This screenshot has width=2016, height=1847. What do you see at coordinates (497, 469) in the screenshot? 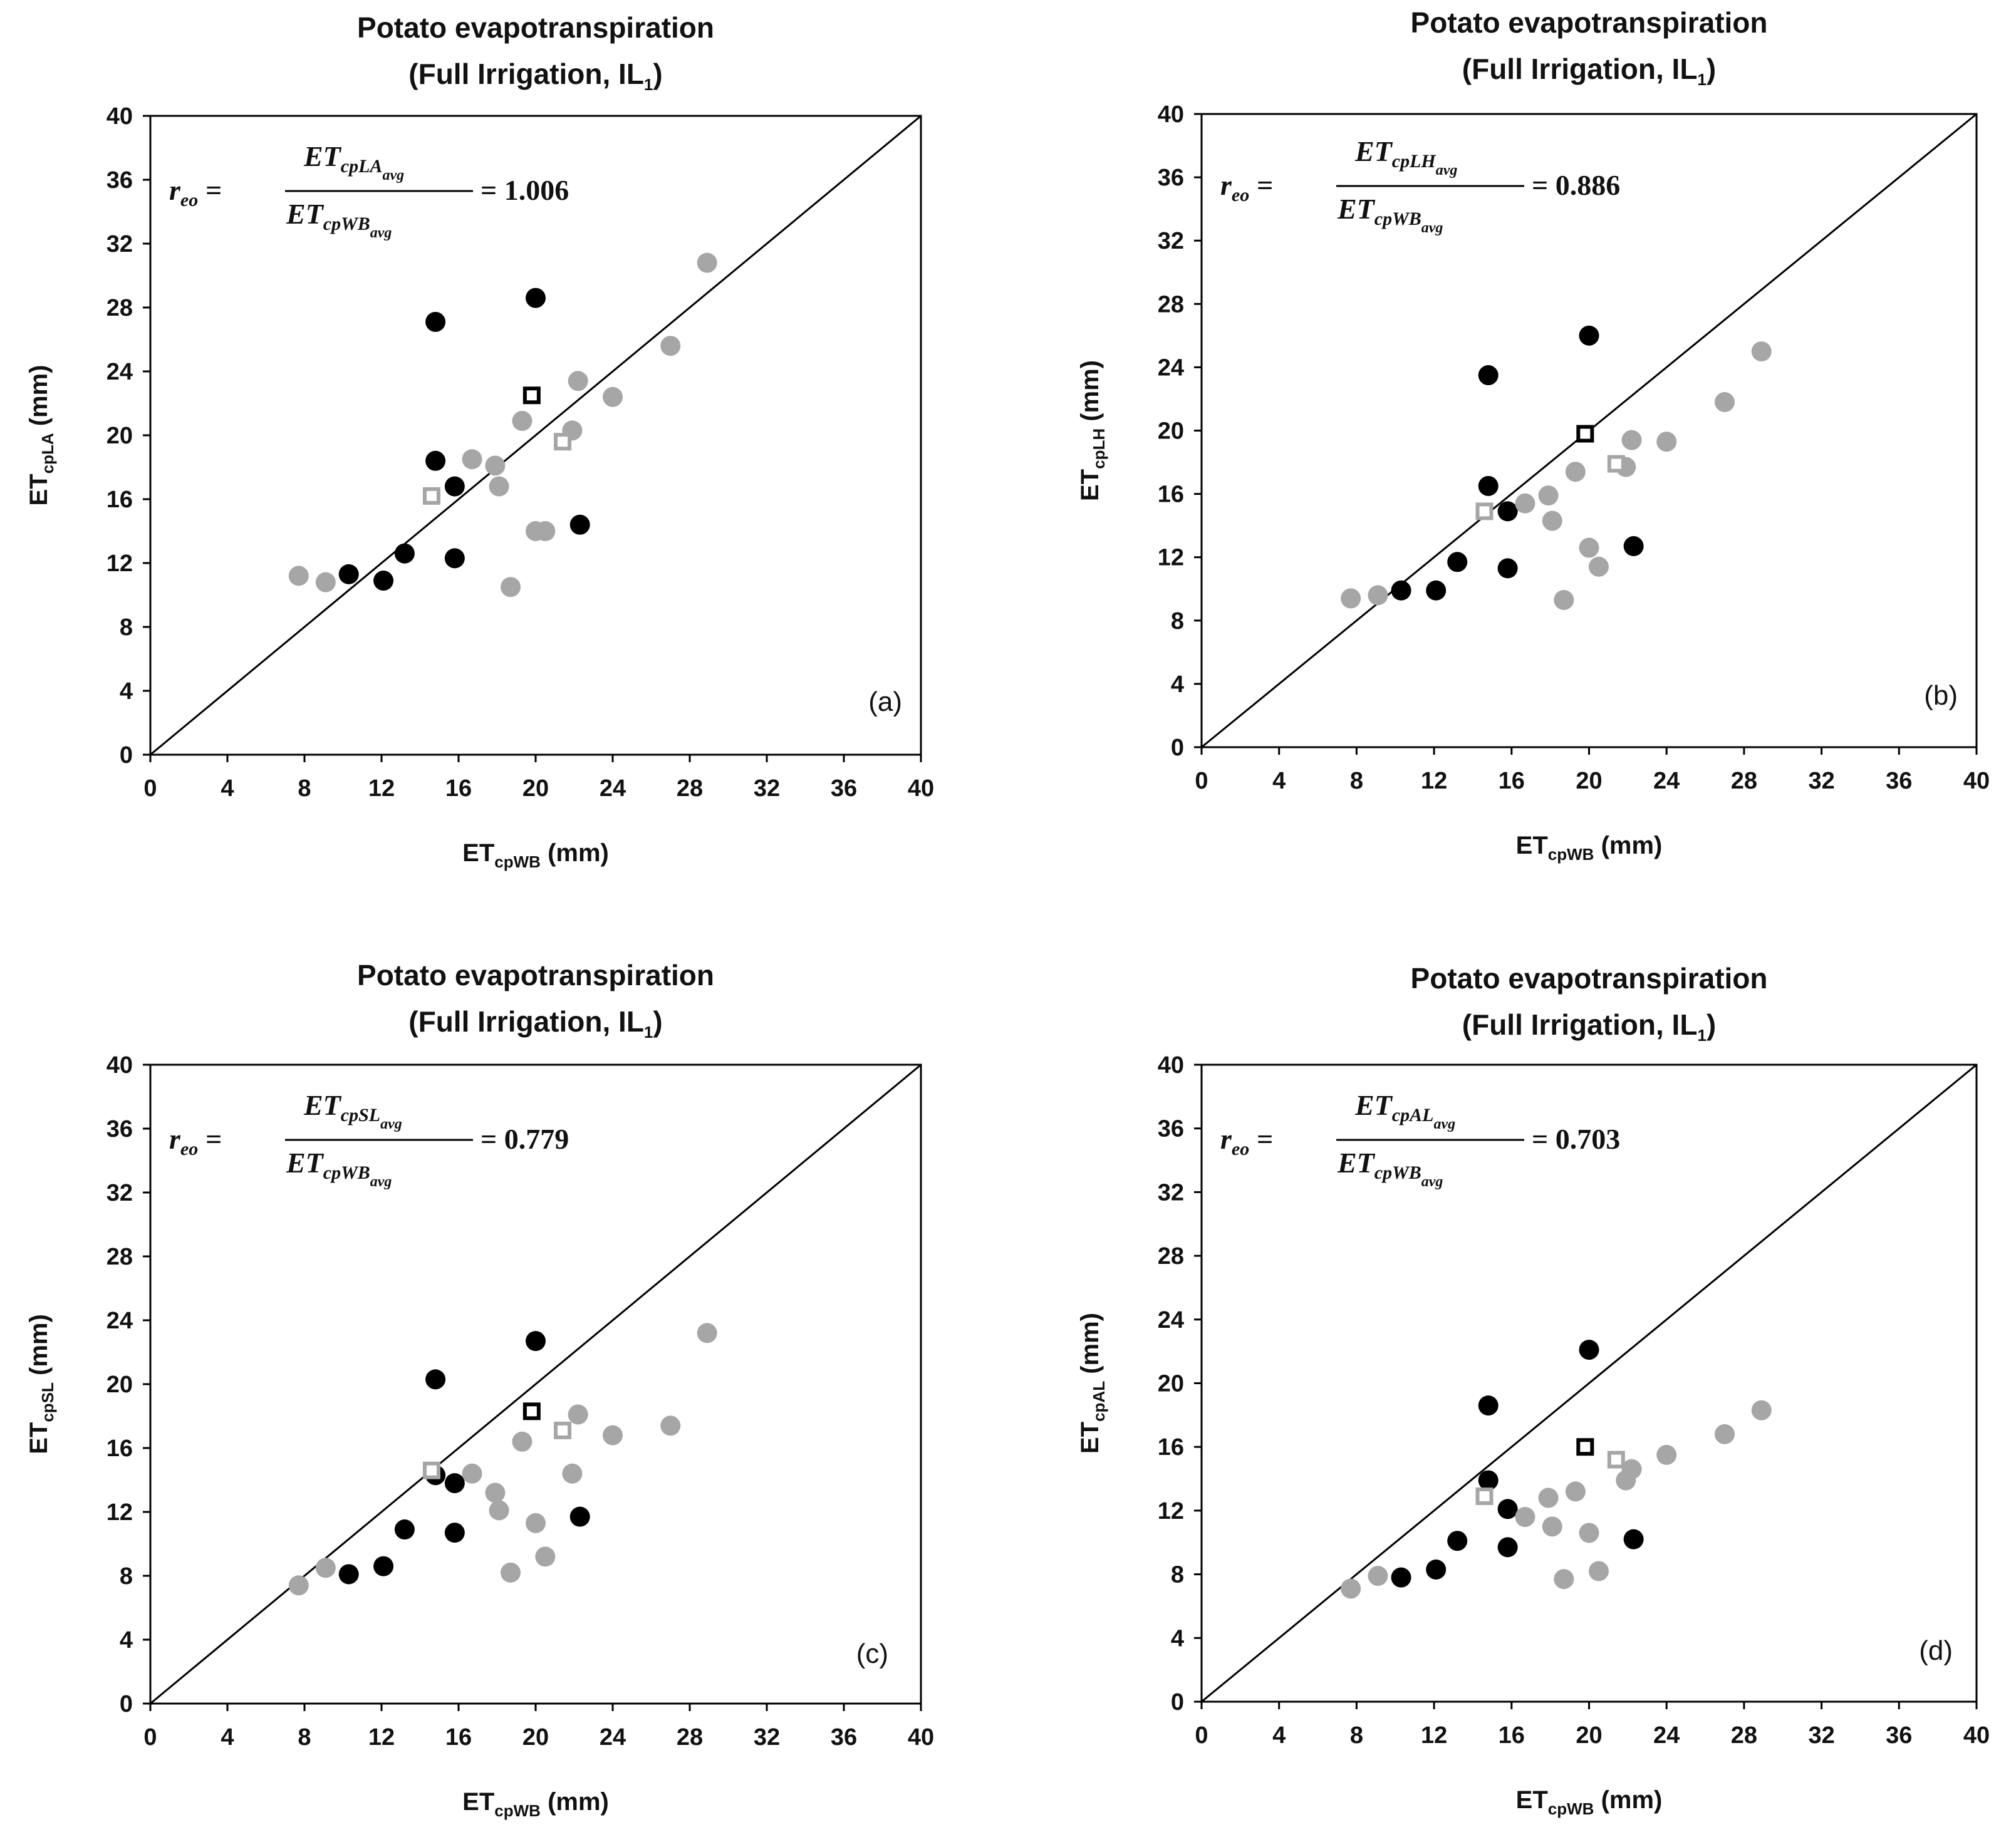
I see `series-gray-avg` at bounding box center [497, 469].